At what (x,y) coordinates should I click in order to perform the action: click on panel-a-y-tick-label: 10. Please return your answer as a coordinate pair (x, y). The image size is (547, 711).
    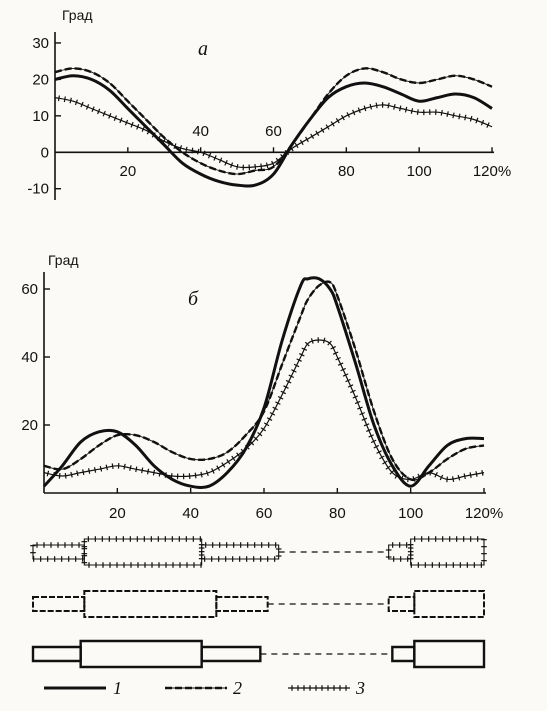
    Looking at the image, I should click on (40, 116).